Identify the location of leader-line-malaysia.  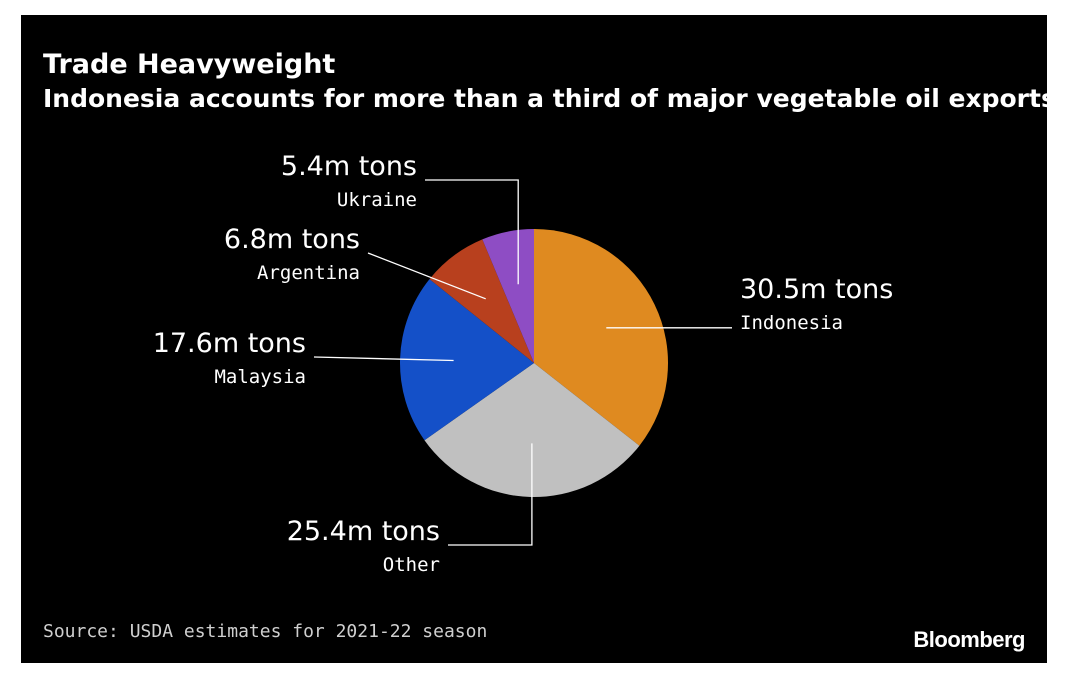
(383, 359).